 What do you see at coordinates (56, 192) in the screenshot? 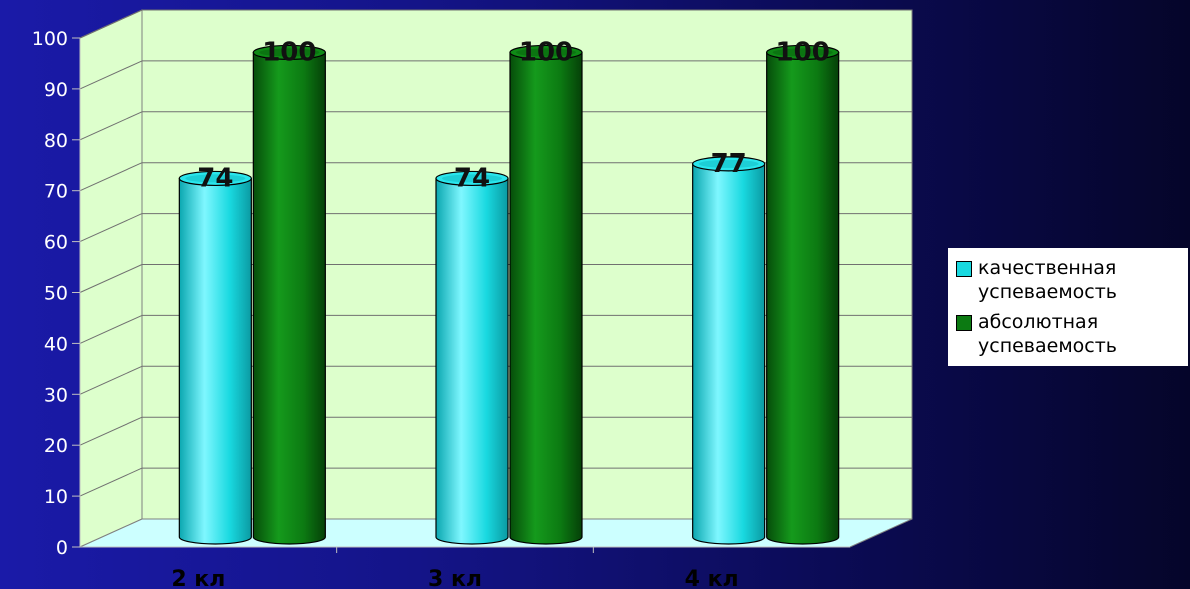
I see `y-tick-label: 70` at bounding box center [56, 192].